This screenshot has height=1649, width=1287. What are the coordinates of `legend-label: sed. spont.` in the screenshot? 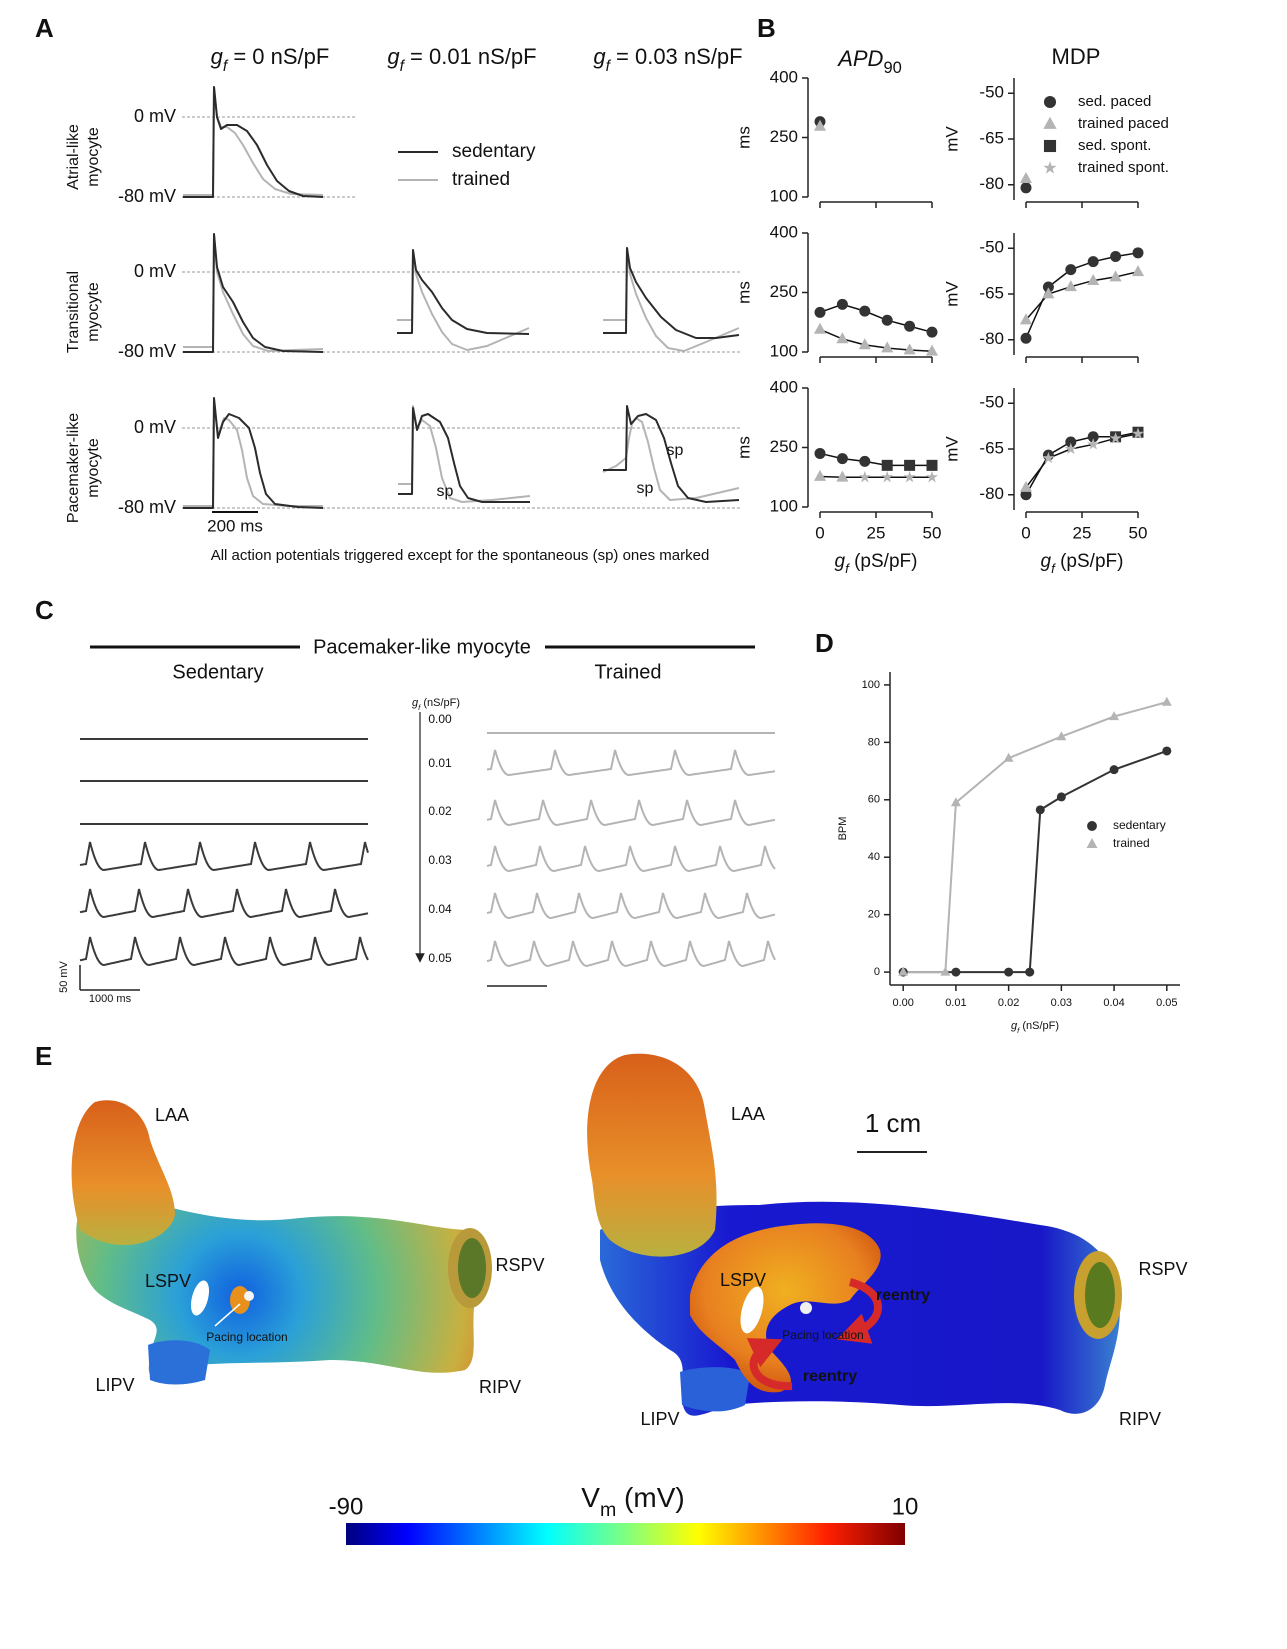 It's located at (1114, 145).